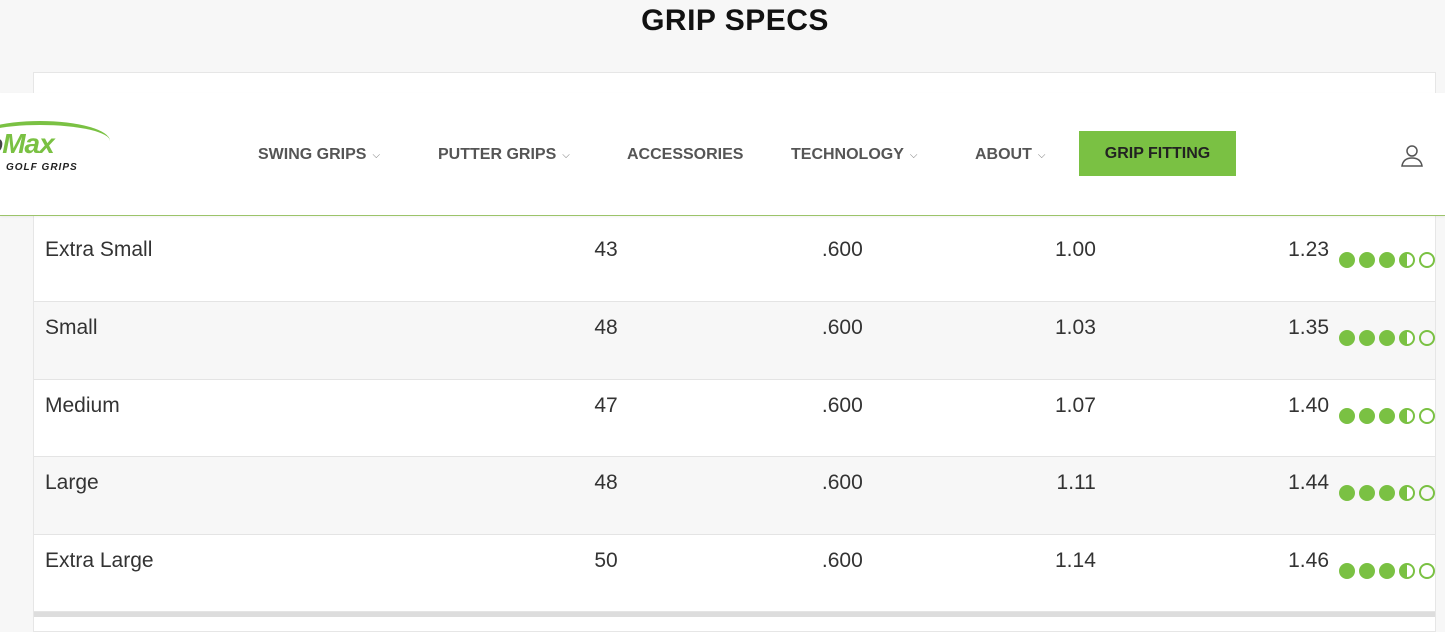 Image resolution: width=1445 pixels, height=632 pixels. Describe the element at coordinates (72, 483) in the screenshot. I see `size-cell: Large` at that location.